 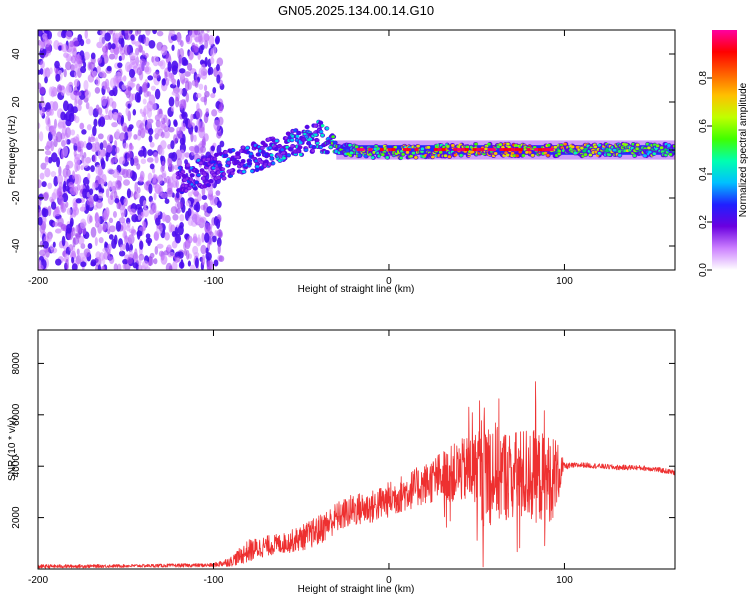 I want to click on snr-y-tick-label: 8000, so click(x=16, y=363).